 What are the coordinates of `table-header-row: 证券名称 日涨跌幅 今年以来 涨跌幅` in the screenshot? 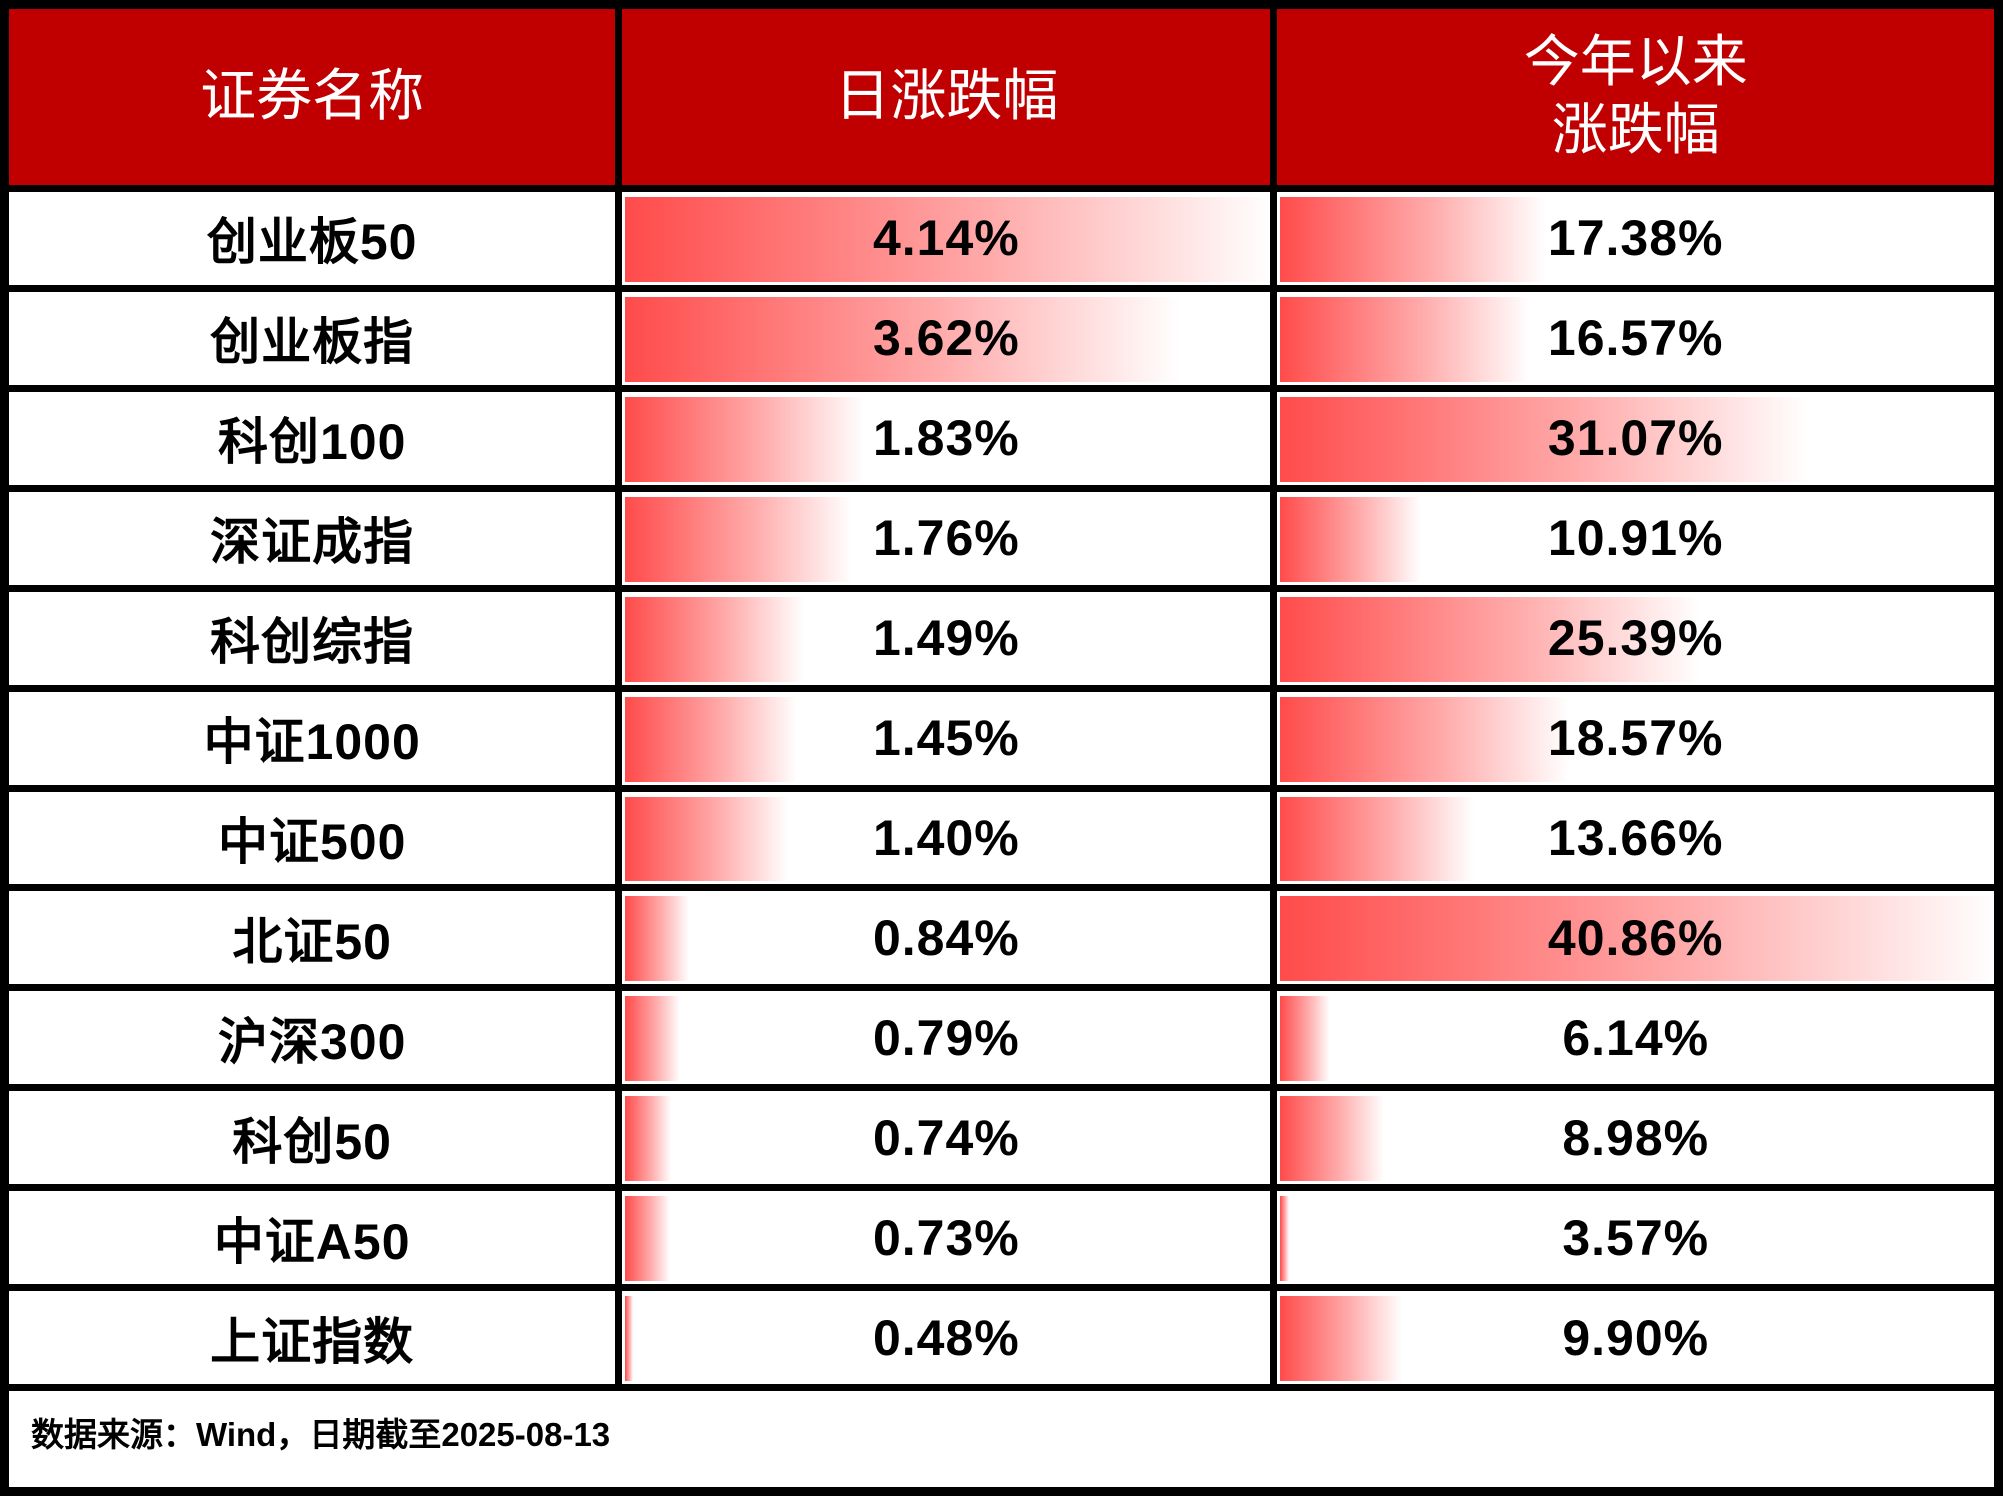 It's located at (1001, 100).